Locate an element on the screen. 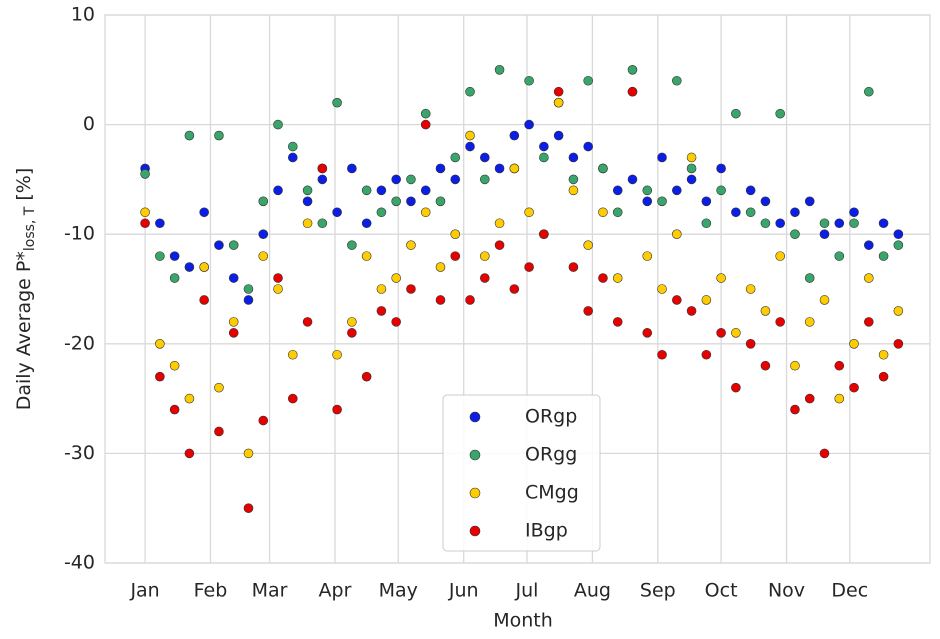 The width and height of the screenshot is (940, 639). legend-marker is located at coordinates (475, 531).